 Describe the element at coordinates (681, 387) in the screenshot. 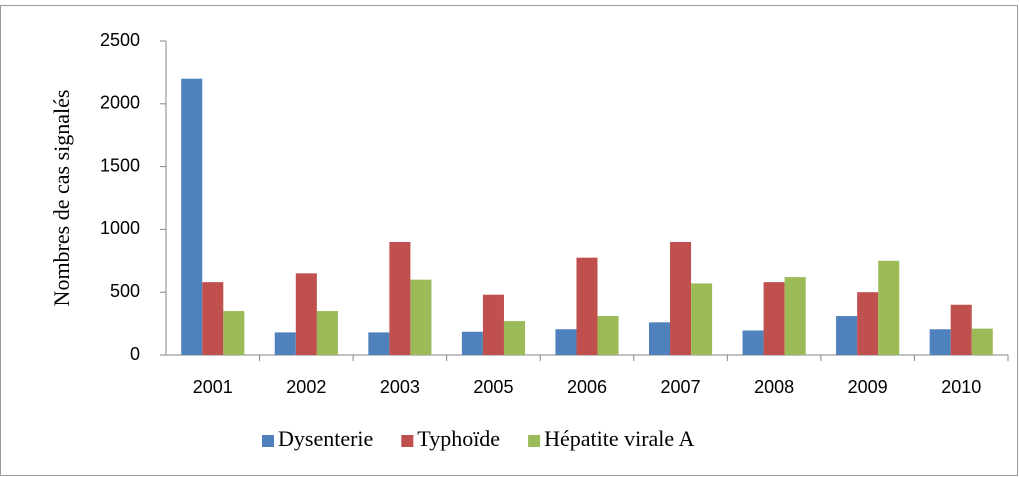

I see `x-tick-label: 2007` at that location.